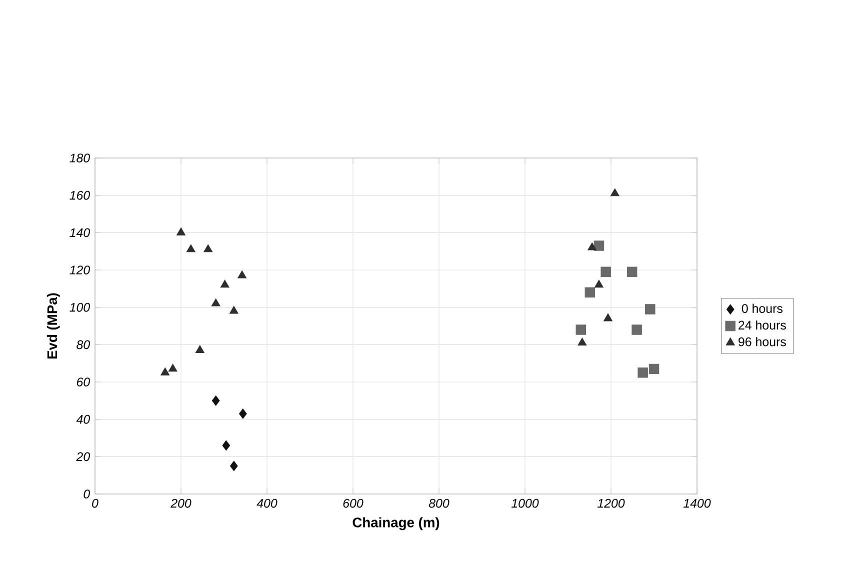 The height and width of the screenshot is (581, 843). I want to click on x-tick-label: 200, so click(181, 503).